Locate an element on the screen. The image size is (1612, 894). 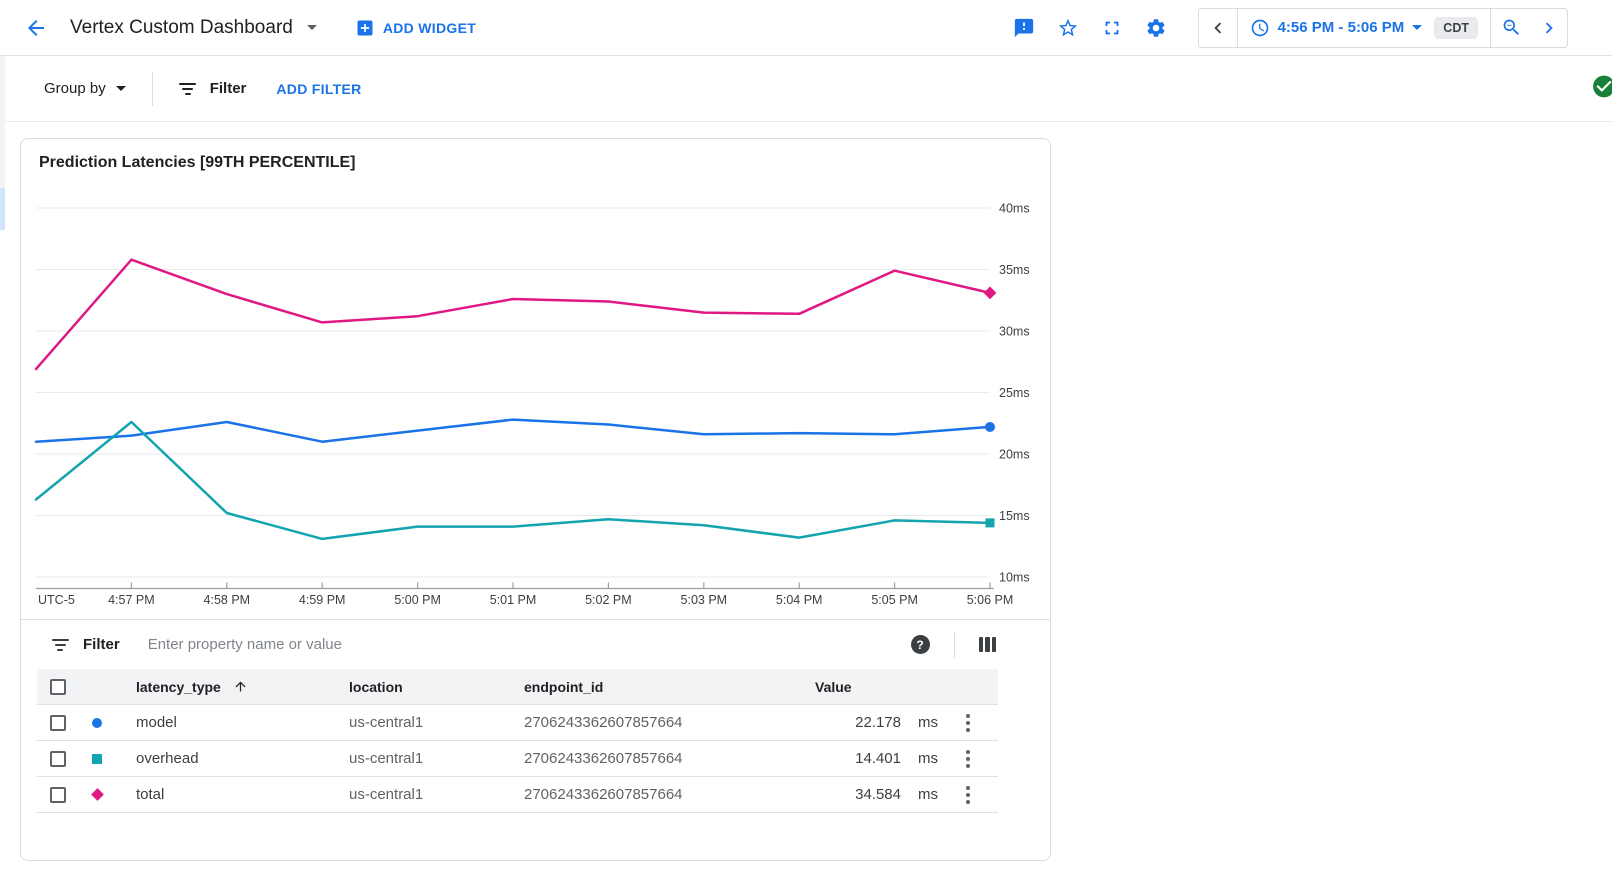
feedback-button is located at coordinates (1024, 28).